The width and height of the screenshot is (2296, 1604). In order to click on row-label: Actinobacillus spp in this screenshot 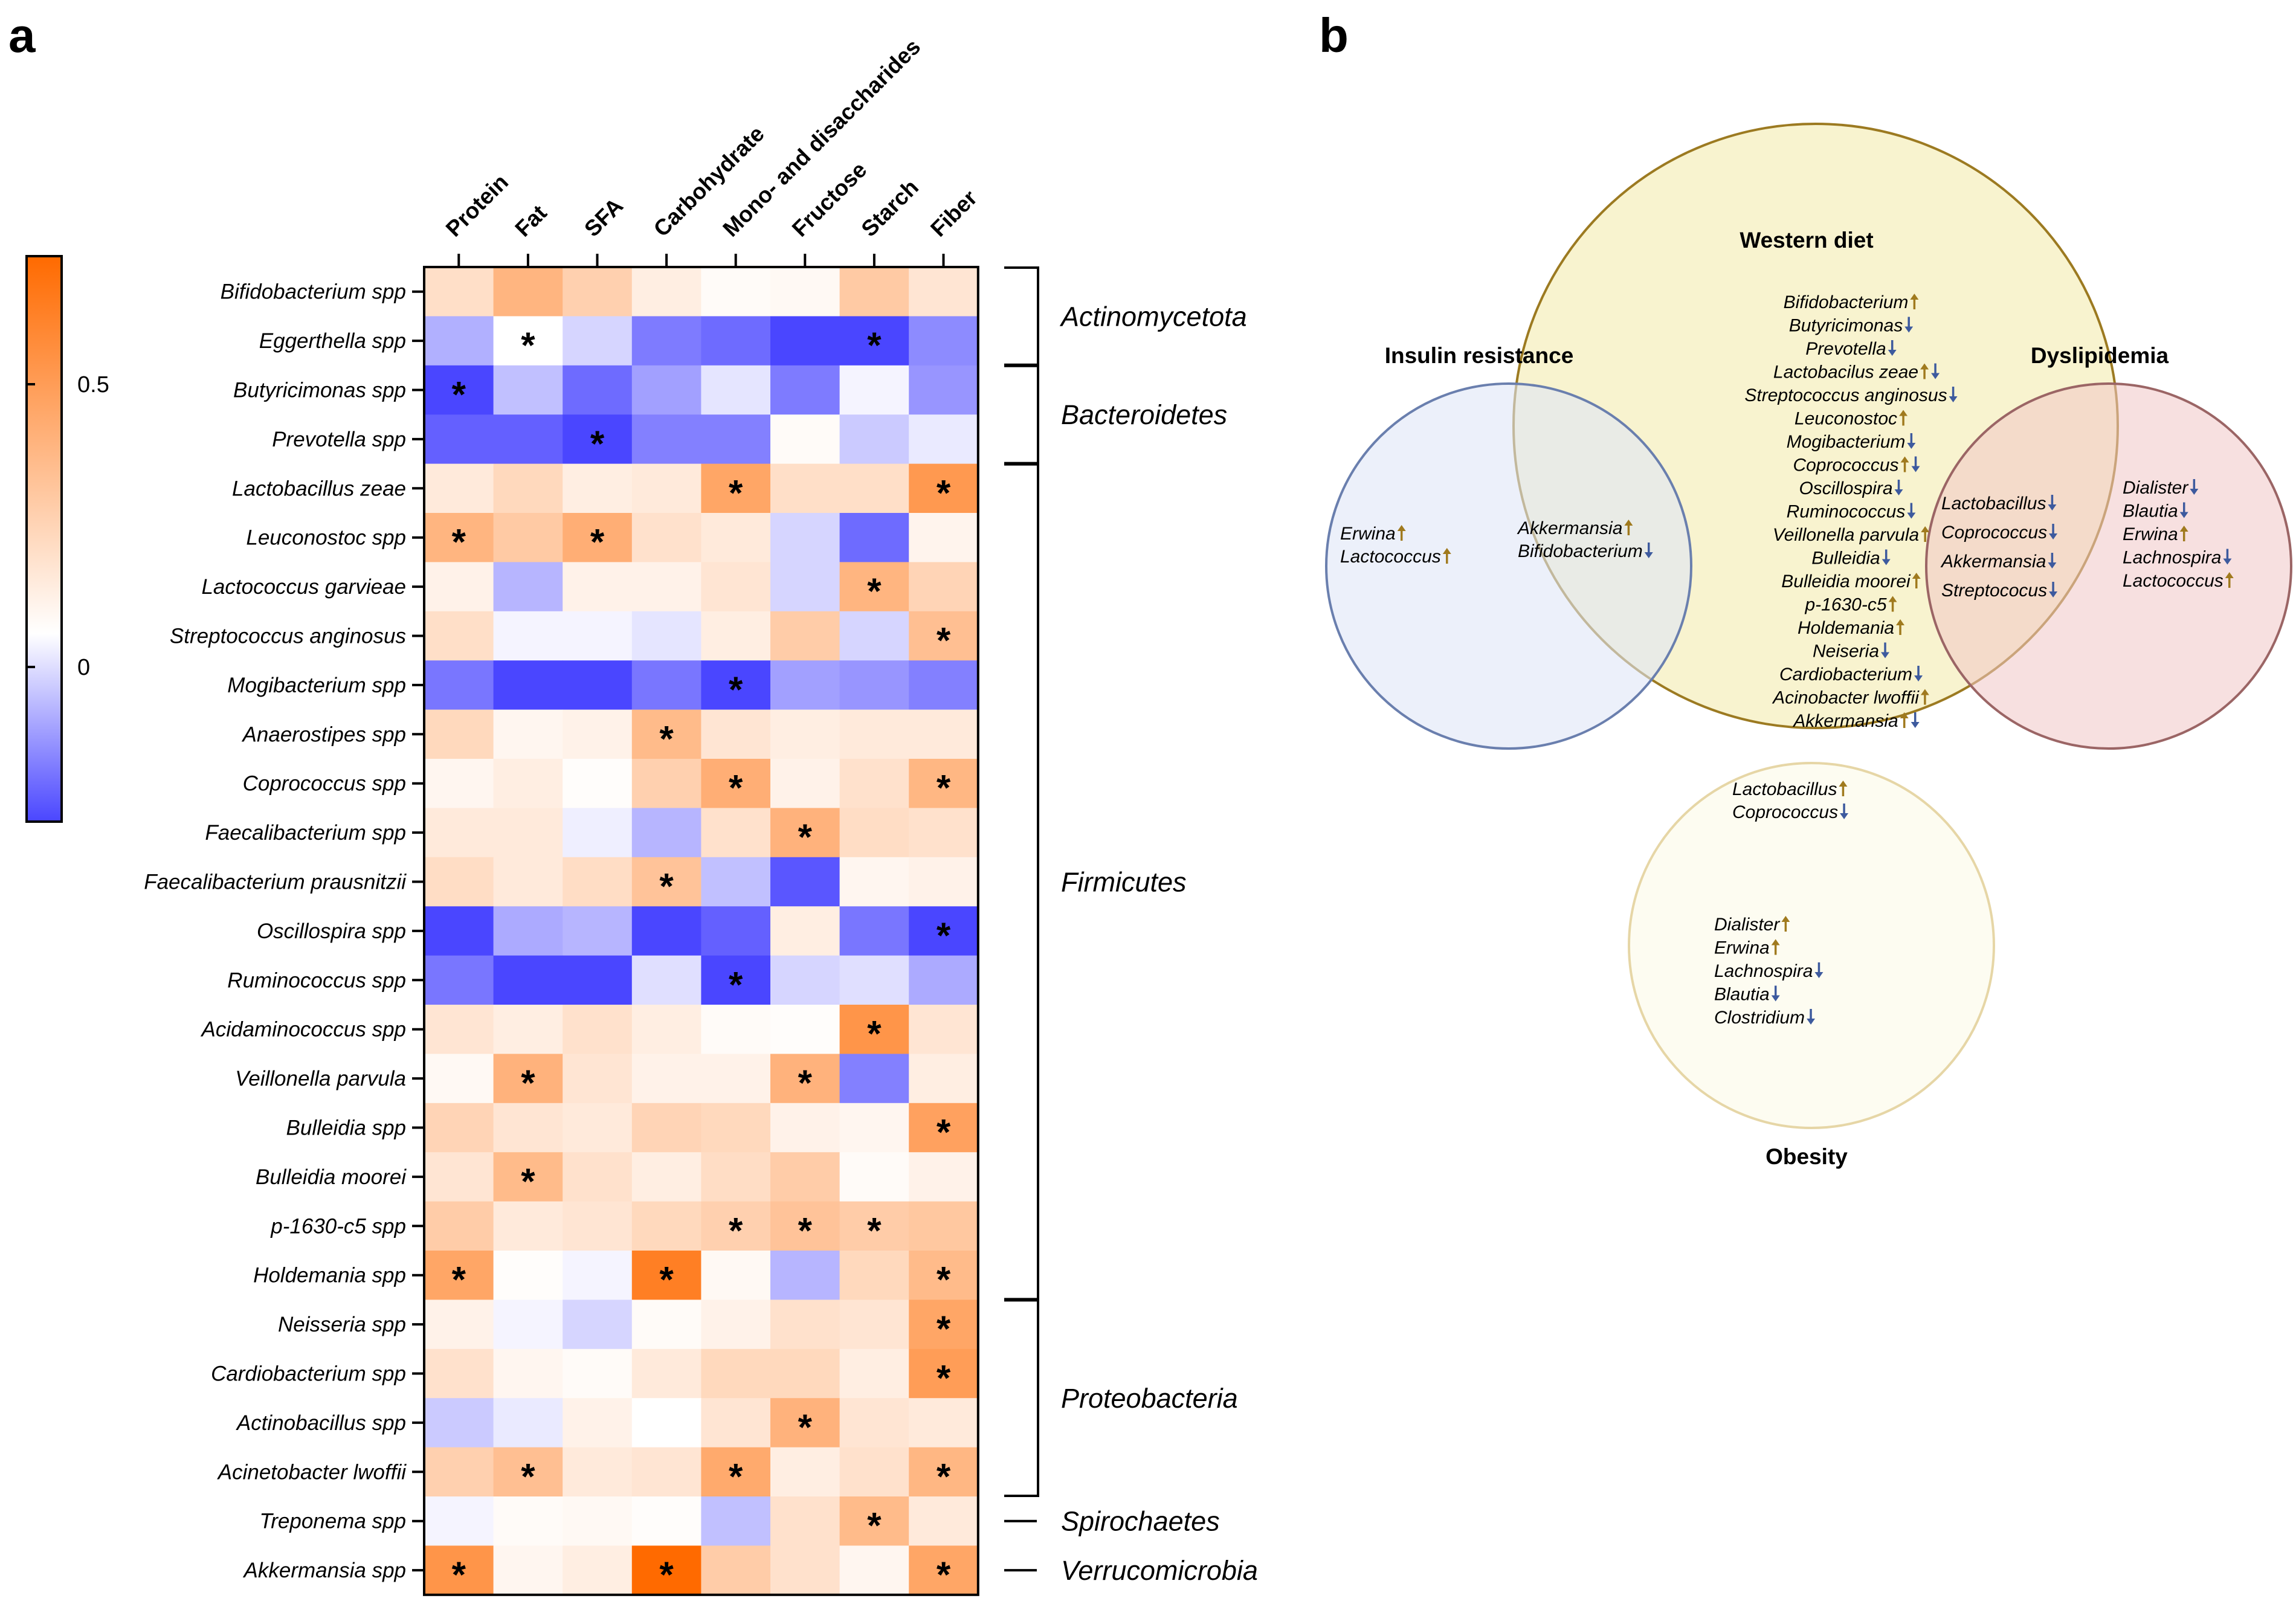, I will do `click(321, 1423)`.